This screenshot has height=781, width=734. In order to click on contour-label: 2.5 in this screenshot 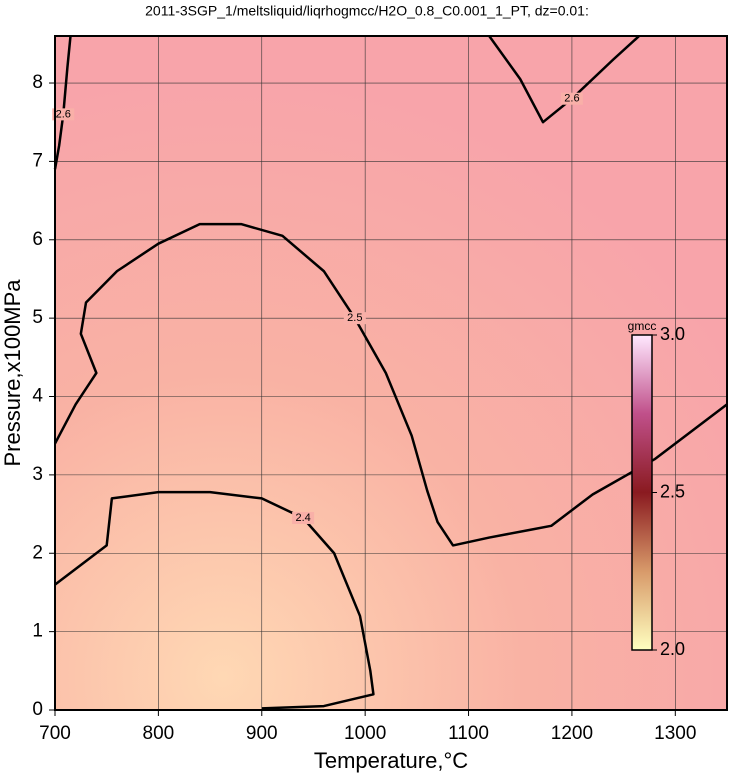, I will do `click(354, 318)`.